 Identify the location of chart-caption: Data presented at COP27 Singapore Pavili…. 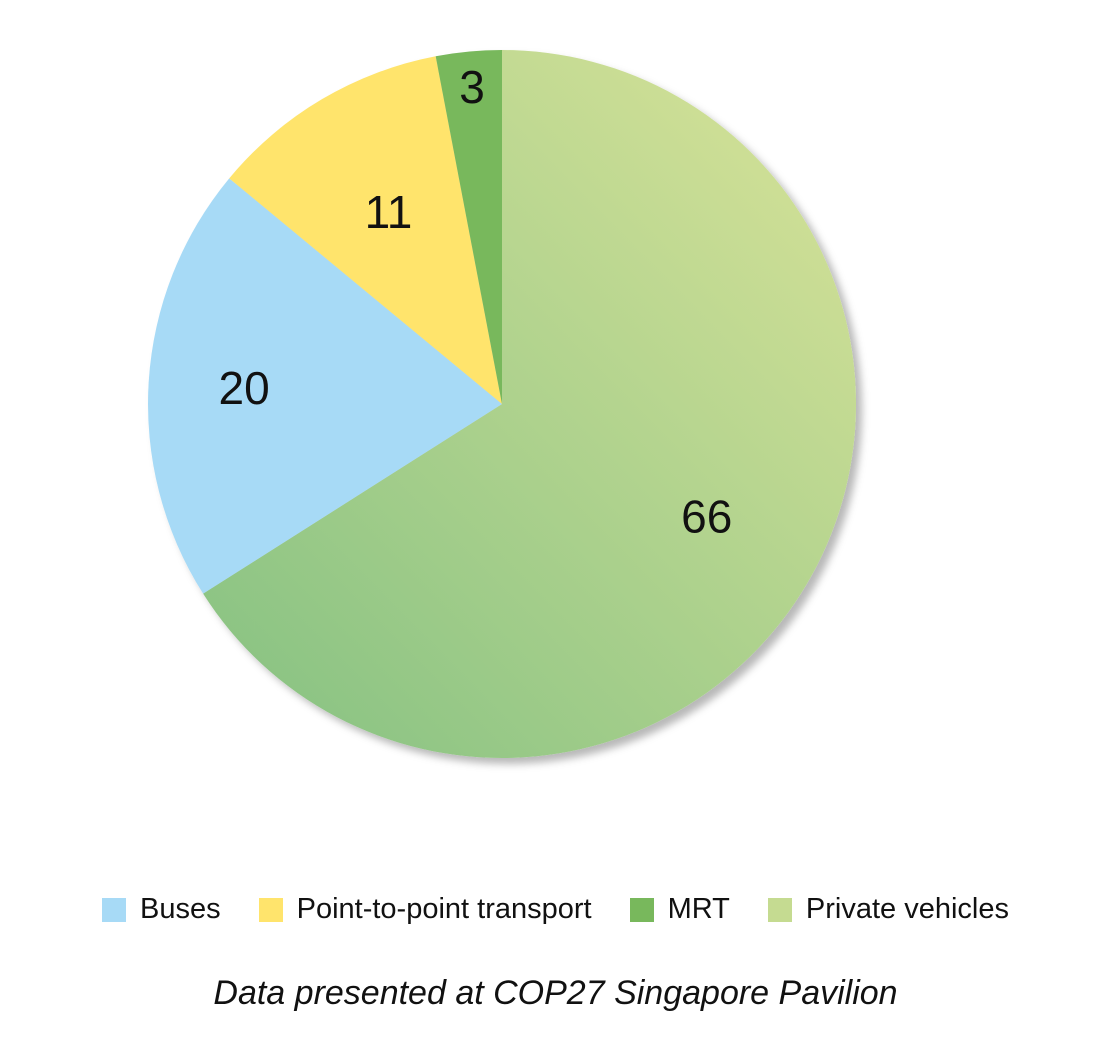
(555, 993).